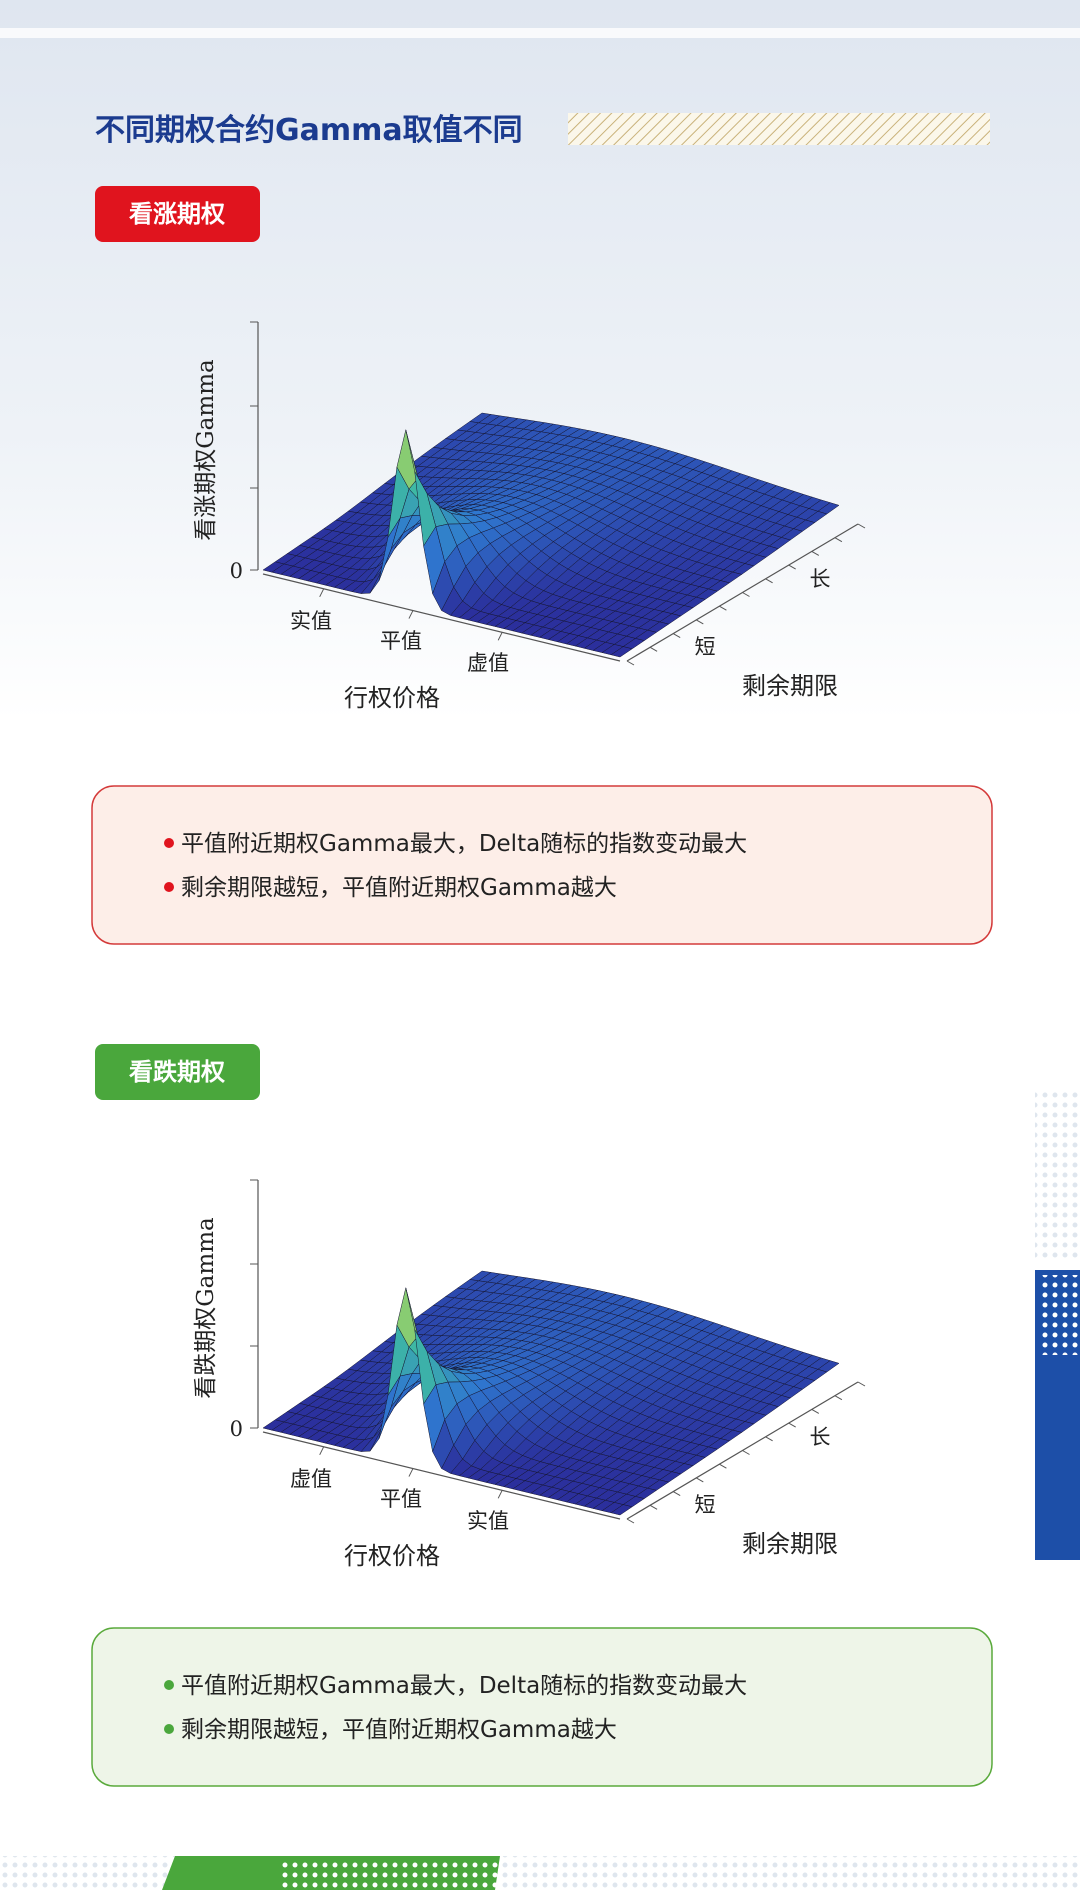  What do you see at coordinates (1057, 1175) in the screenshot?
I see `side-dots-grey` at bounding box center [1057, 1175].